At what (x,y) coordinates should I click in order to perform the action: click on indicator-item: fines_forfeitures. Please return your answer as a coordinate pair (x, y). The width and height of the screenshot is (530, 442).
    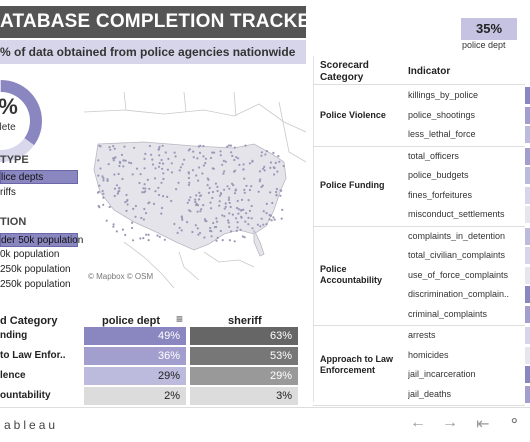
    Looking at the image, I should click on (440, 194).